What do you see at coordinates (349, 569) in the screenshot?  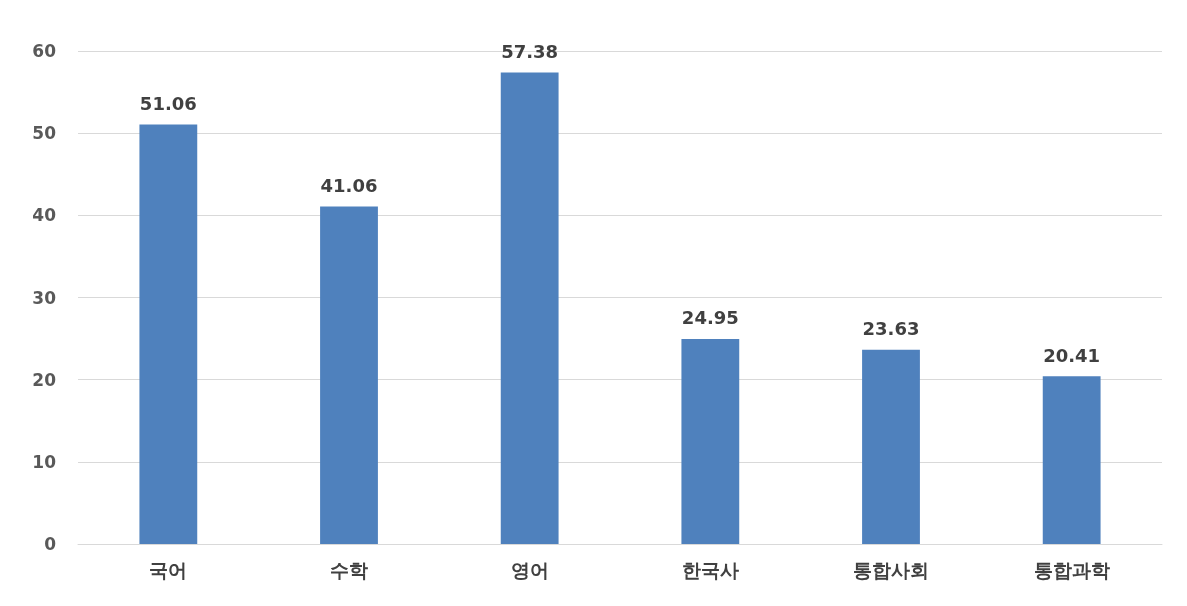 I see `x-tick-label: 수학` at bounding box center [349, 569].